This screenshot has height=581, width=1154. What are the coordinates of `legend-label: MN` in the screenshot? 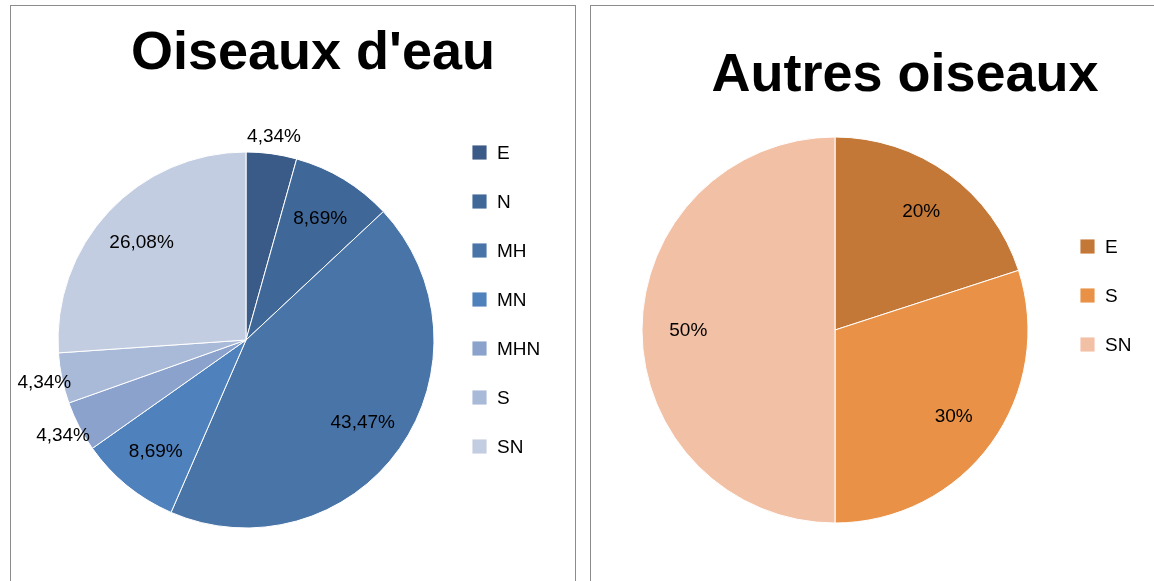 It's located at (512, 299).